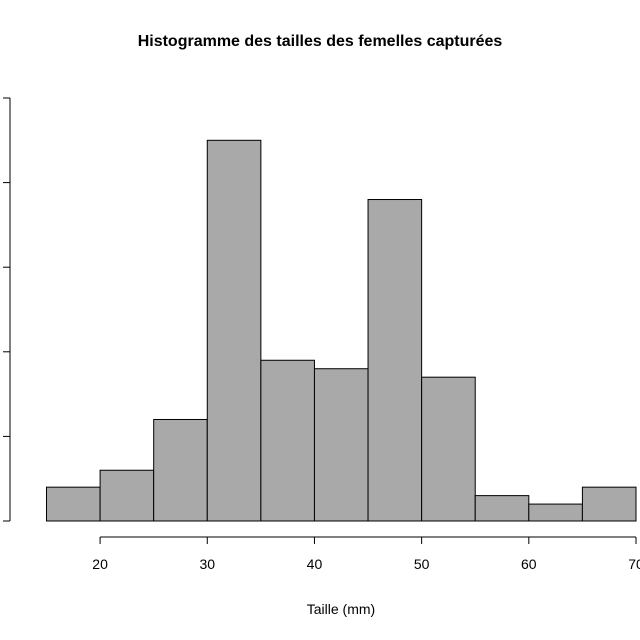 The width and height of the screenshot is (640, 640). Describe the element at coordinates (100, 564) in the screenshot. I see `x-tick-label-0: 20` at that location.